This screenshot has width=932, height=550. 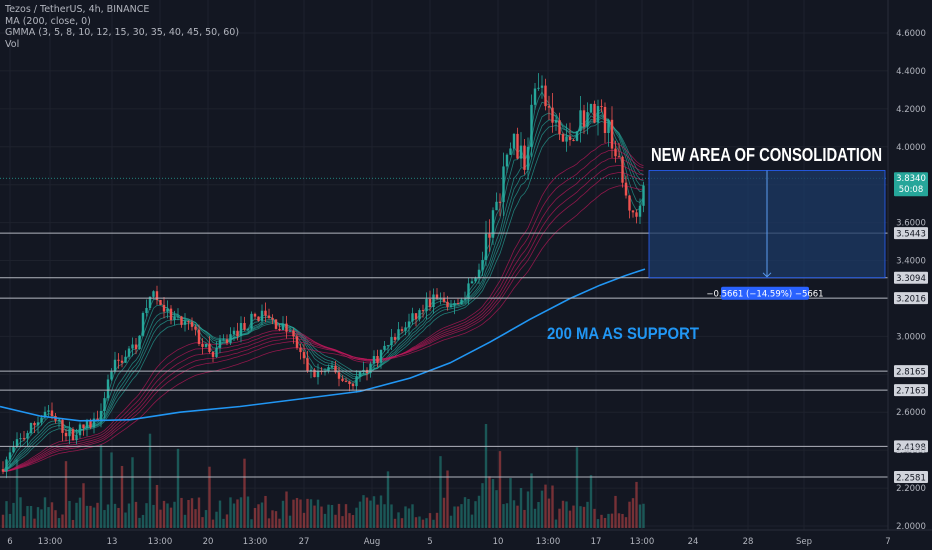 I want to click on support-annotation: 200 MA AS SUPPORT, so click(x=623, y=333).